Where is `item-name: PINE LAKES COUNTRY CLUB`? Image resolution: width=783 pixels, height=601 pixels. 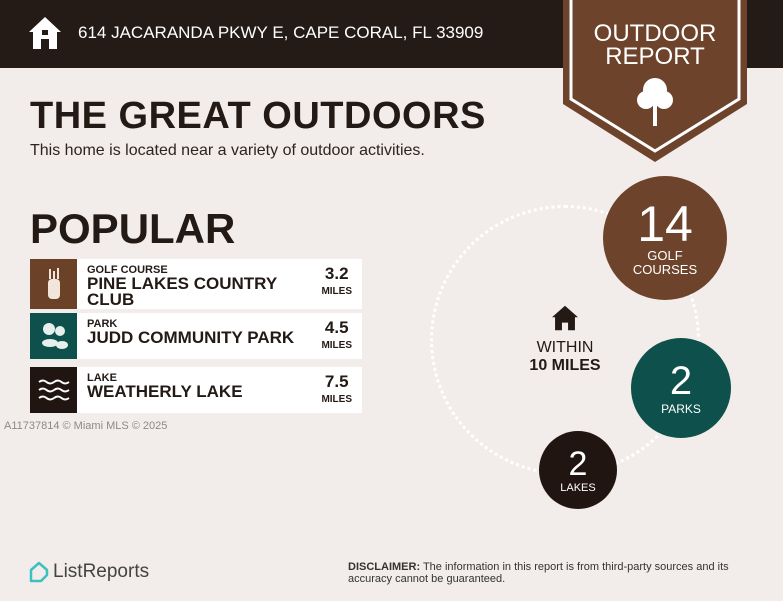
item-name: PINE LAKES COUNTRY CLUB is located at coordinates (182, 291).